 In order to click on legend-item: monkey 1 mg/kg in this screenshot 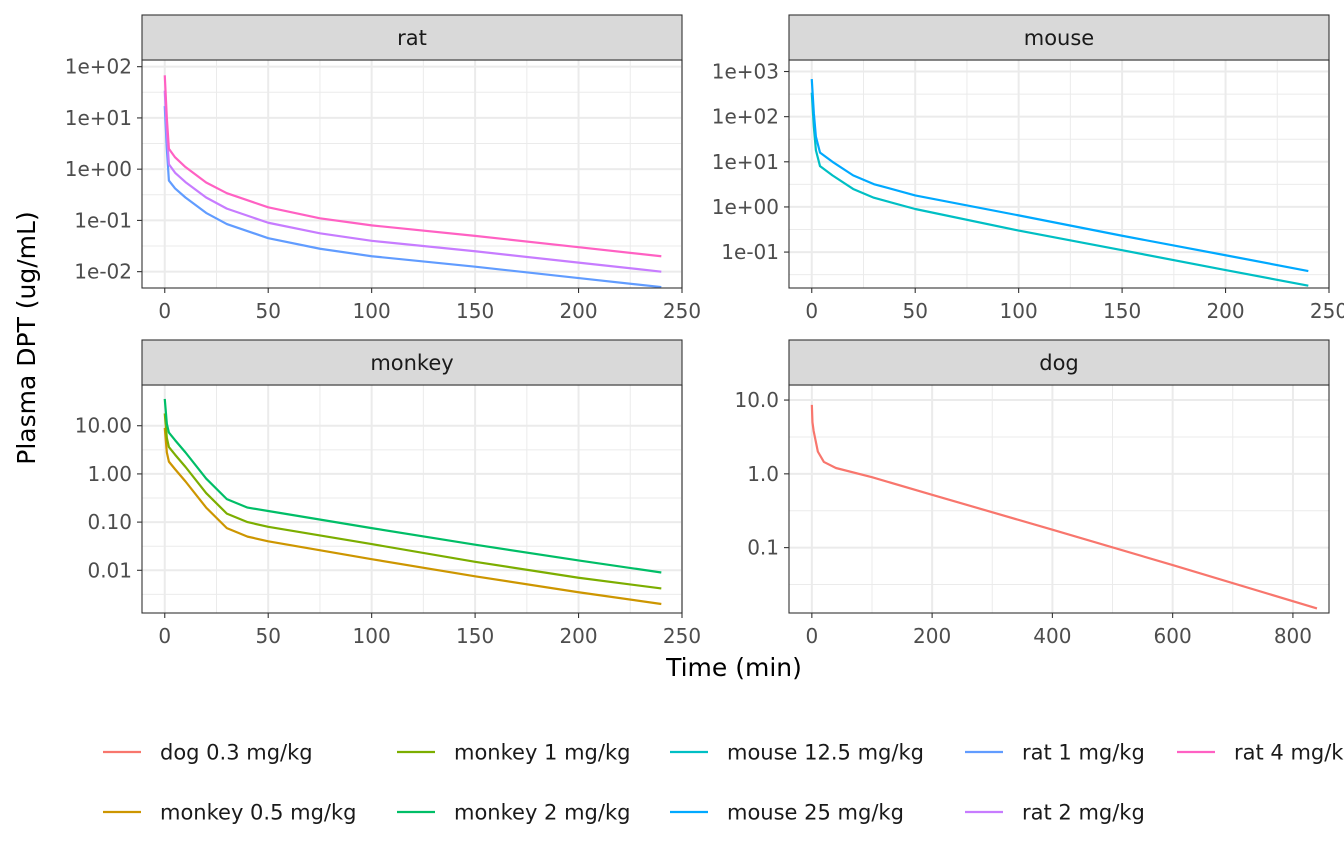, I will do `click(513, 753)`.